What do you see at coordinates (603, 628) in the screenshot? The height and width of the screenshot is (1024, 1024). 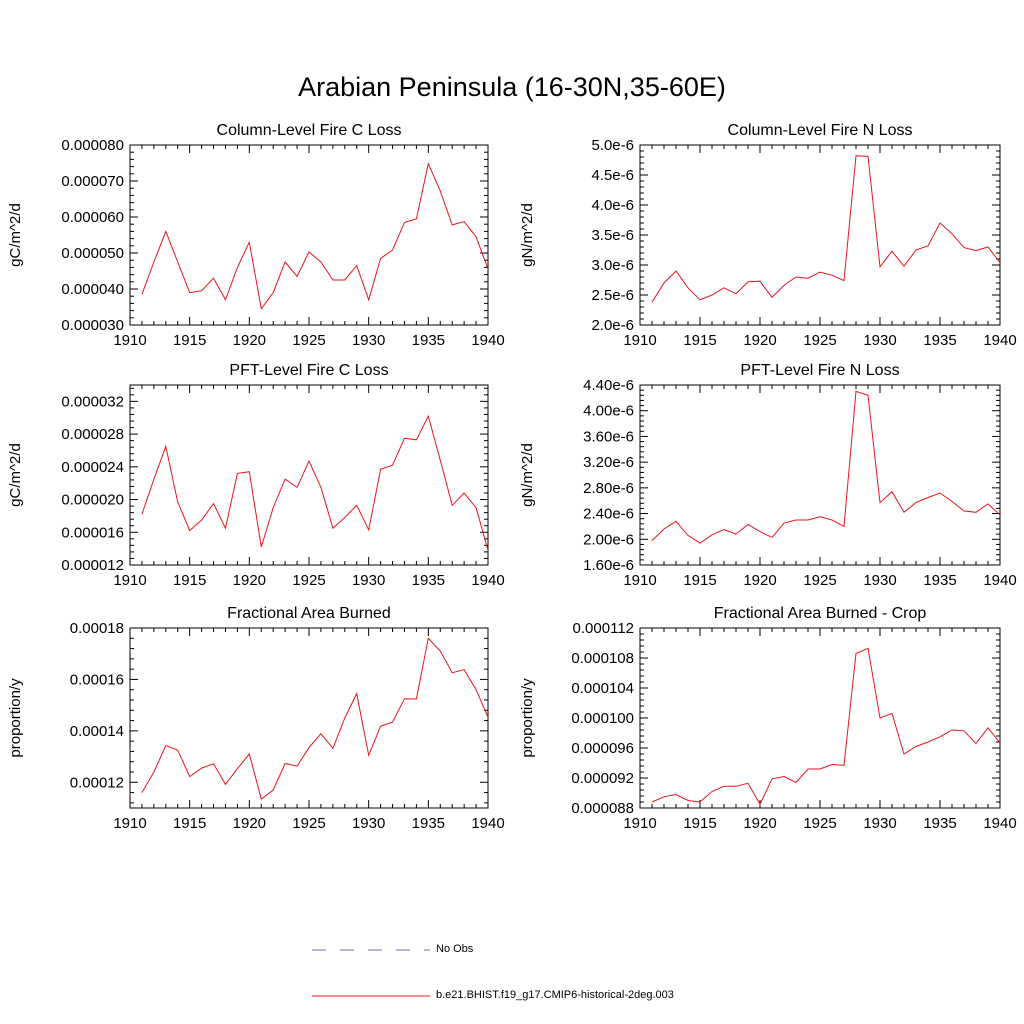 I see `y-tick-label: 0.000112` at bounding box center [603, 628].